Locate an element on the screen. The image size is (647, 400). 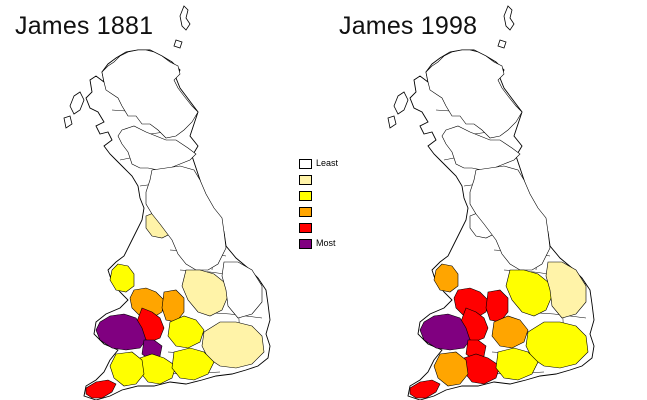
map-title-1881: James 1881 is located at coordinates (84, 26).